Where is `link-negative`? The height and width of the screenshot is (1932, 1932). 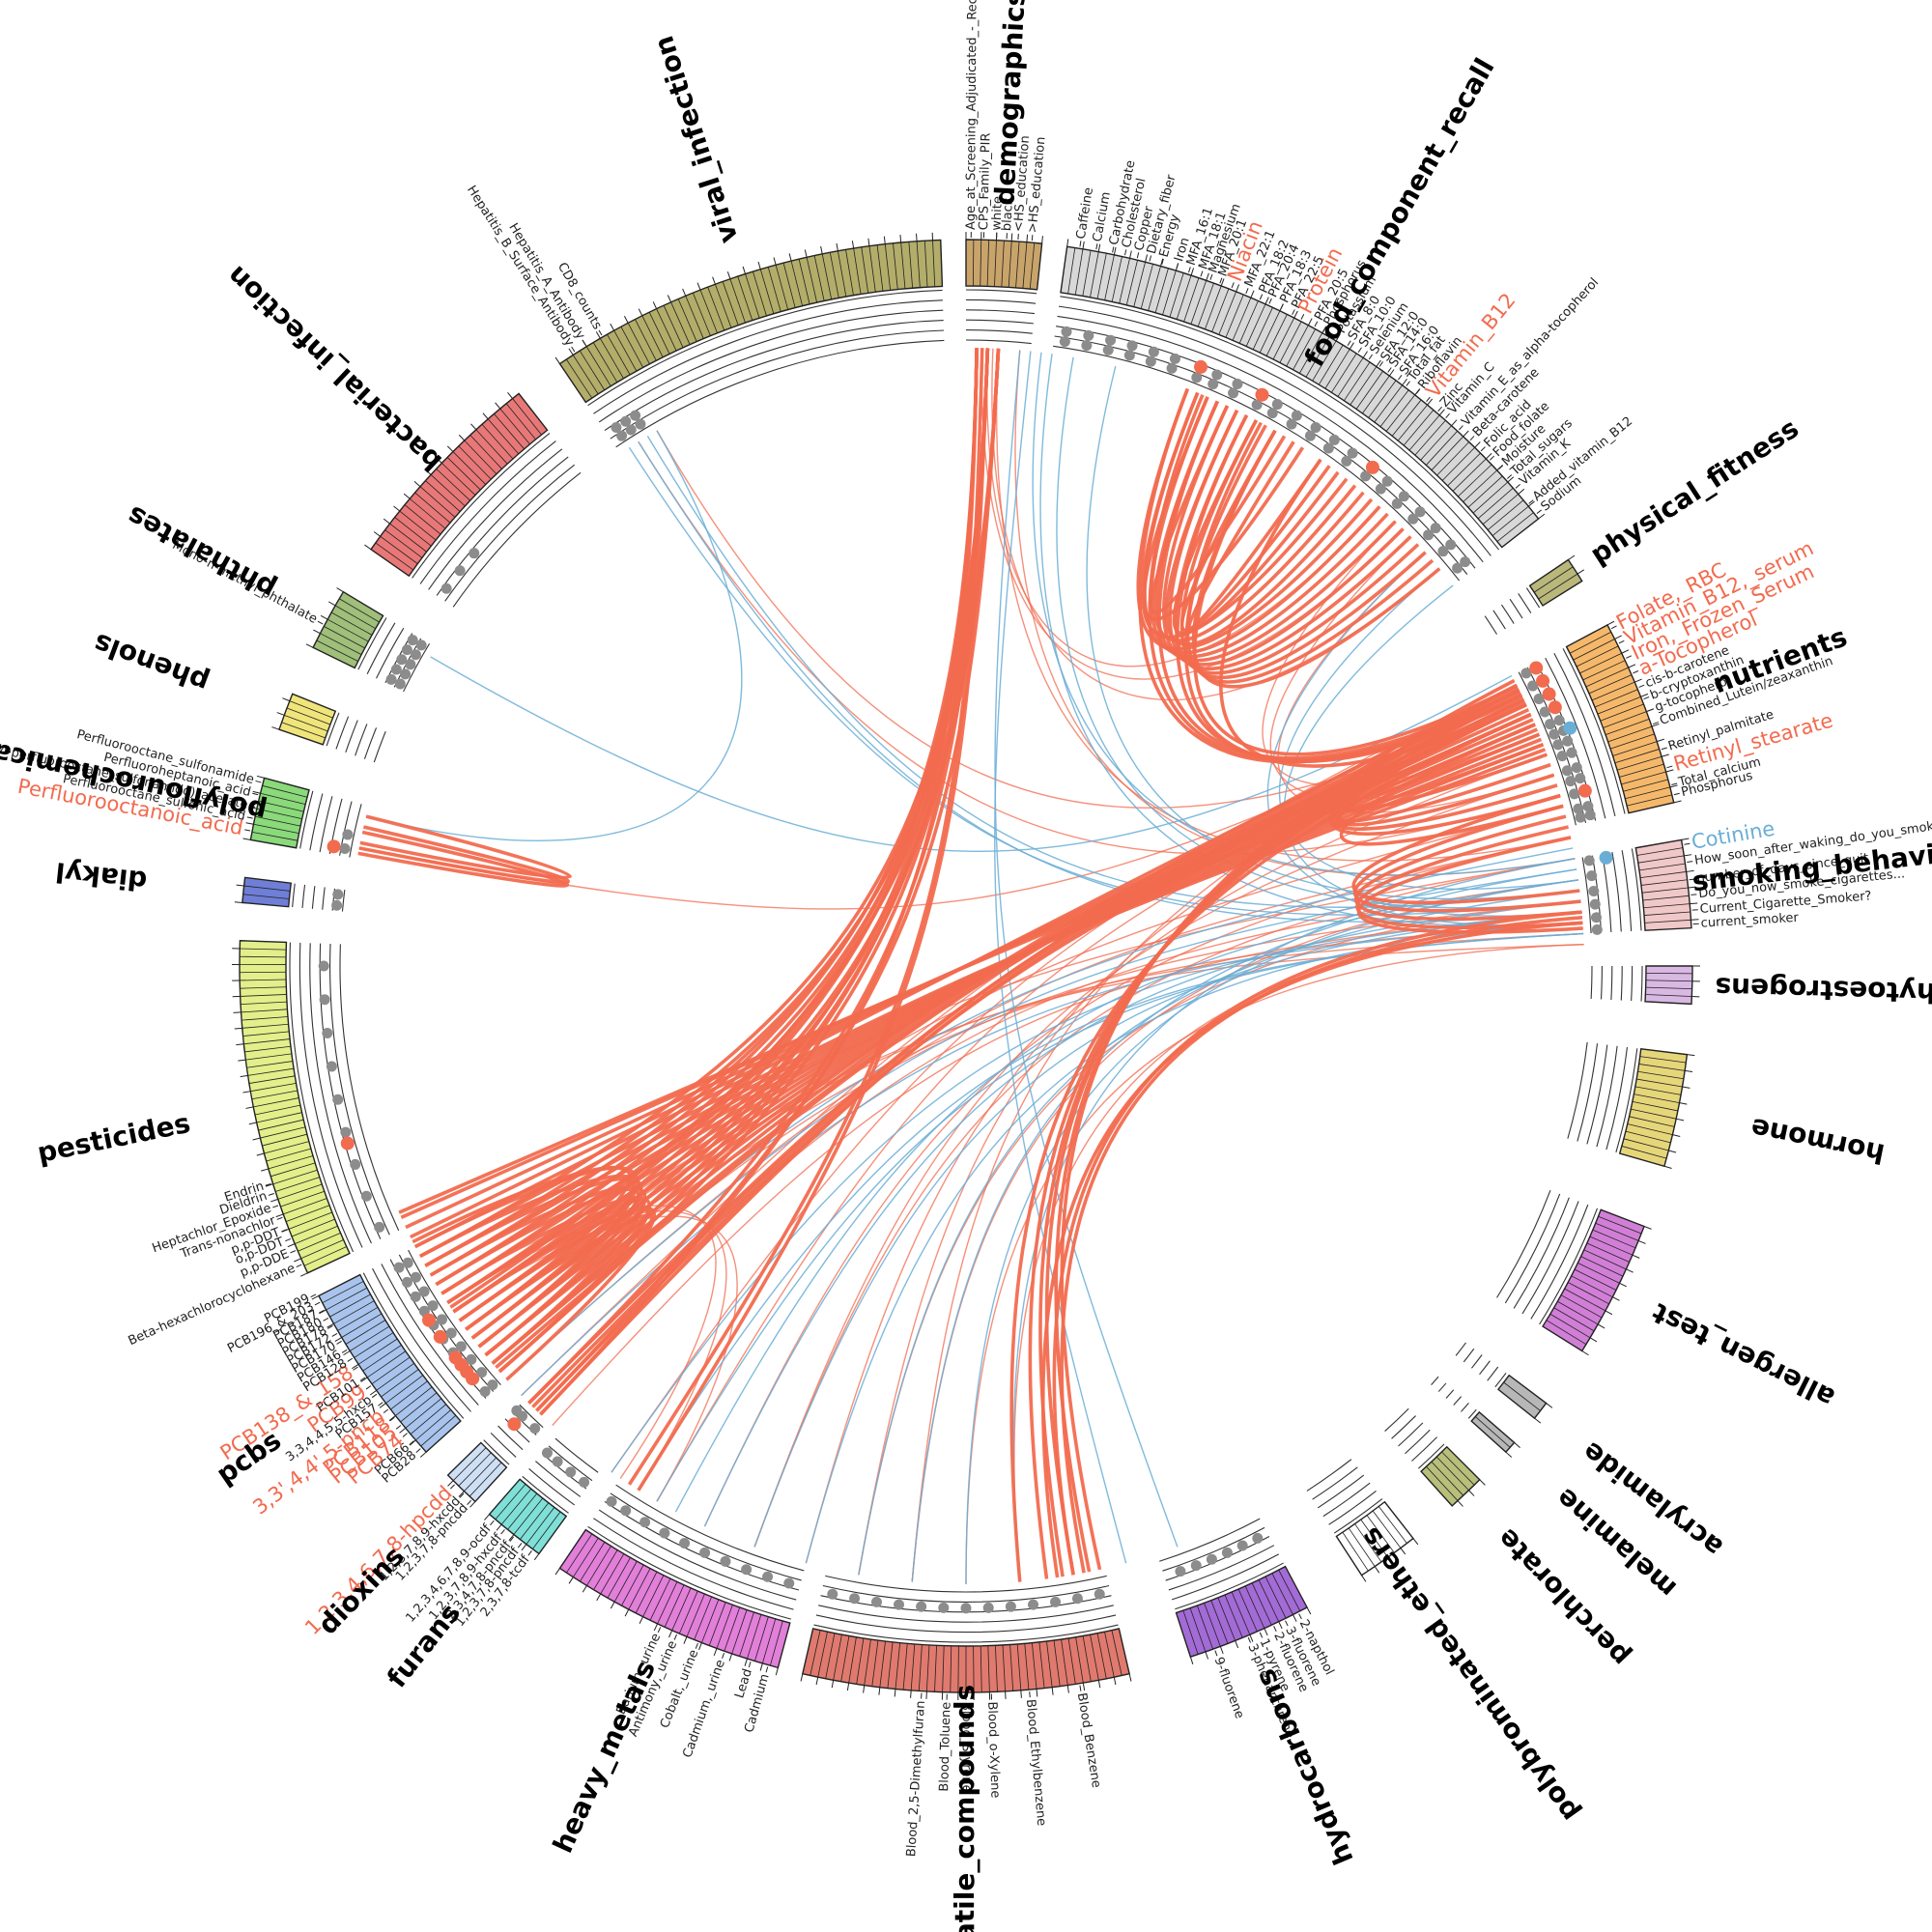 link-negative is located at coordinates (1294, 1220).